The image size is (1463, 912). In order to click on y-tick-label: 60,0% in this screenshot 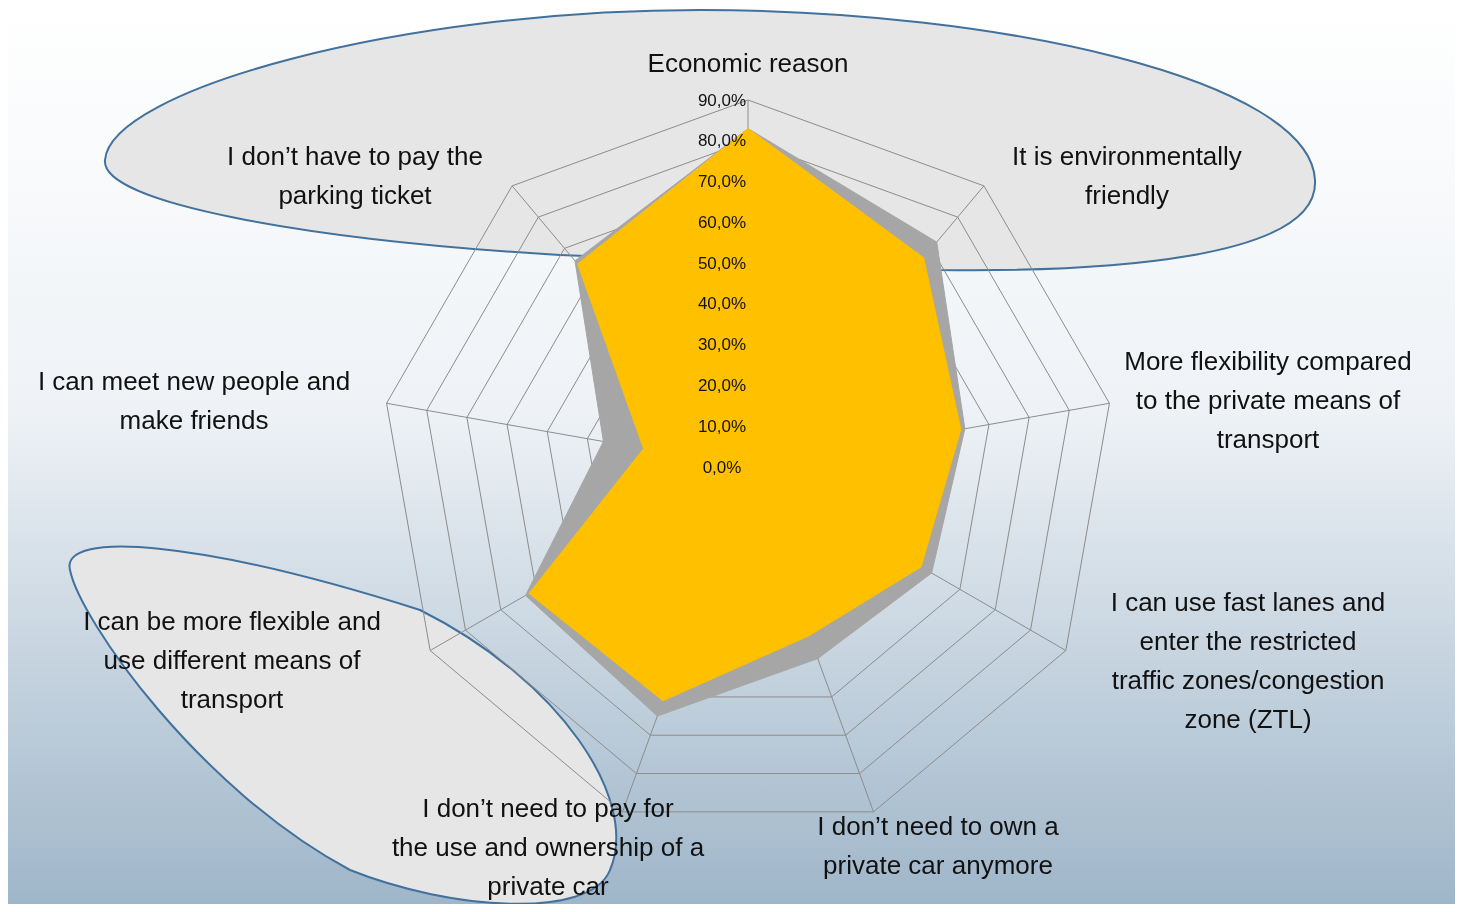, I will do `click(722, 222)`.